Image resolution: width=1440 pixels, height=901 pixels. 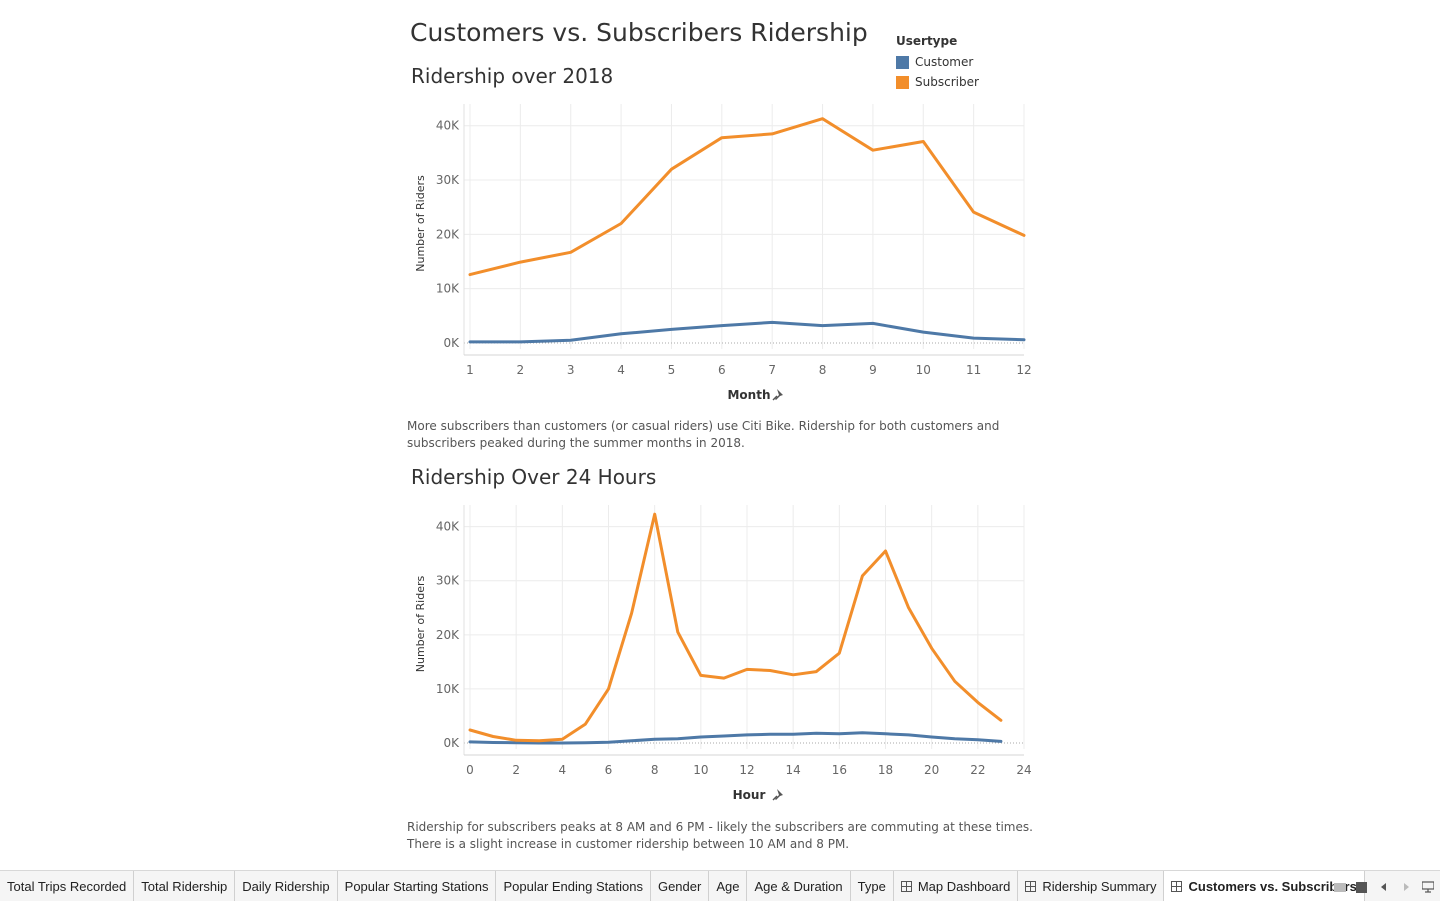 What do you see at coordinates (799, 886) in the screenshot?
I see `tab-age-duration: Age & Duration` at bounding box center [799, 886].